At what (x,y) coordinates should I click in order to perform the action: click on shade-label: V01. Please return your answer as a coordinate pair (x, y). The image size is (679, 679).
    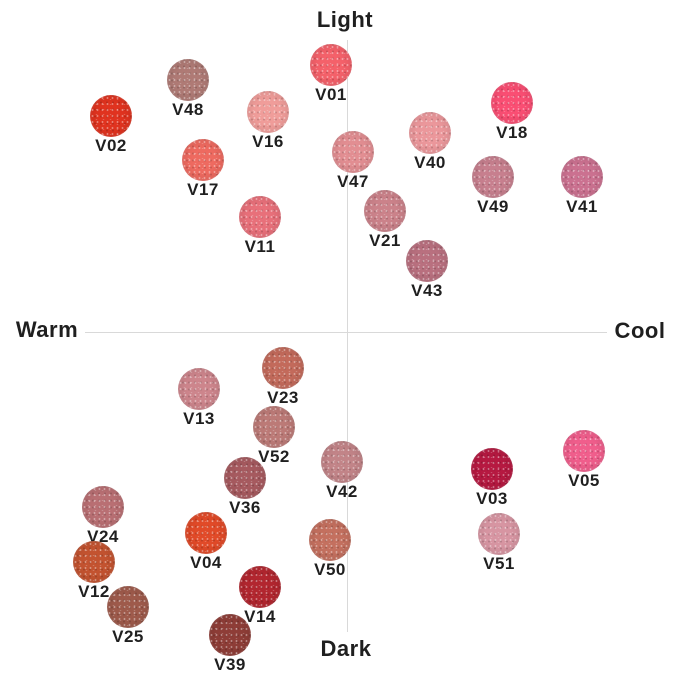
    Looking at the image, I should click on (331, 94).